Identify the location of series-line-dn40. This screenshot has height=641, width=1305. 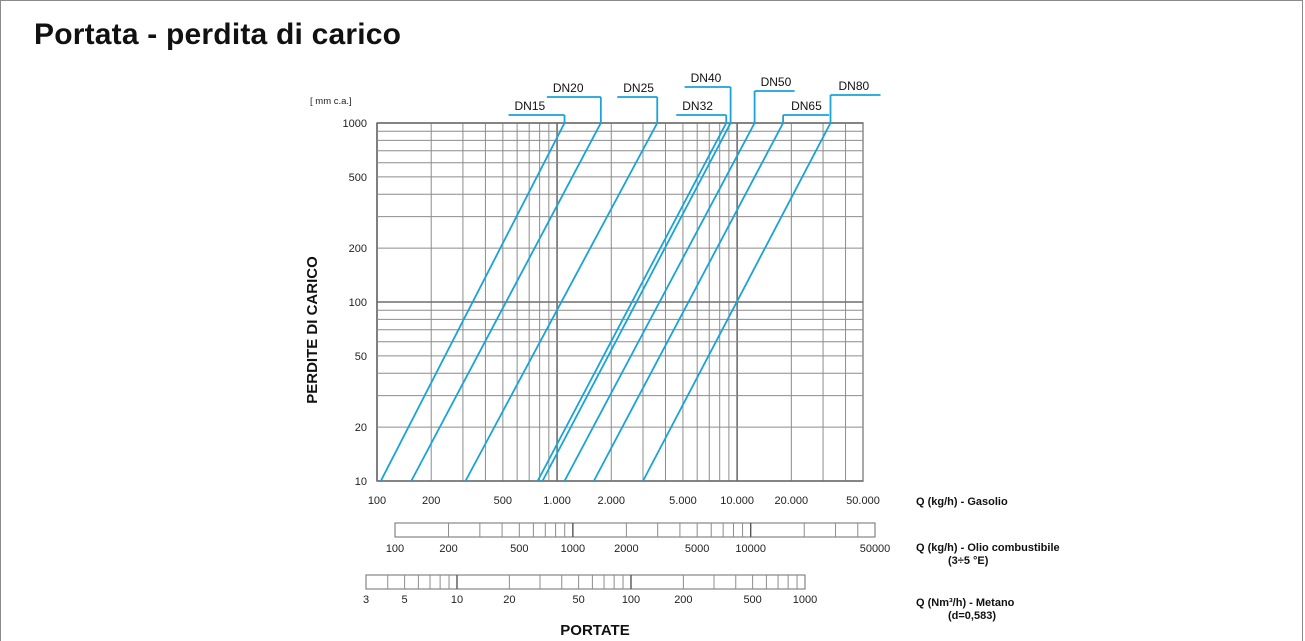
(636, 302).